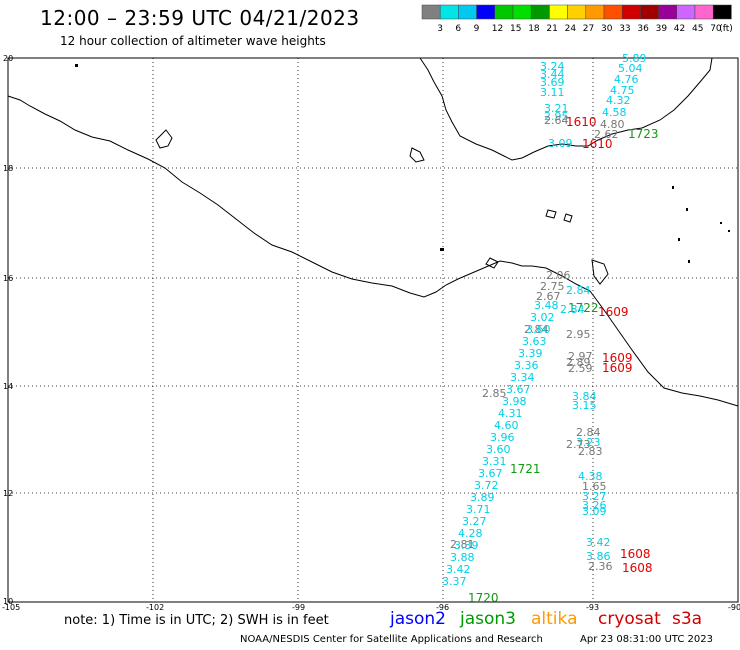 The width and height of the screenshot is (740, 650). I want to click on lat-label: 14, so click(8, 386).